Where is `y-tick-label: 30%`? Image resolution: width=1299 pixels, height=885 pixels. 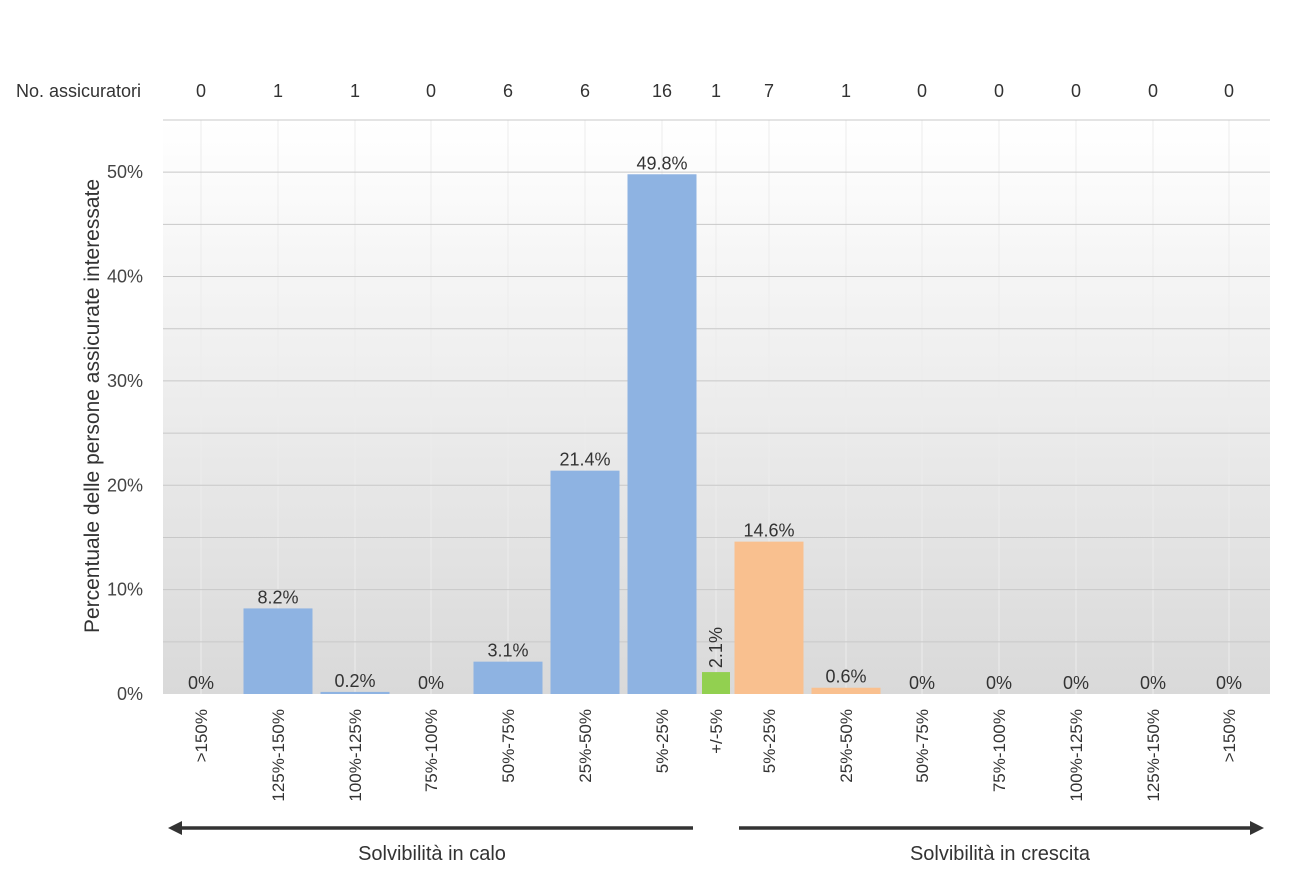 y-tick-label: 30% is located at coordinates (125, 381).